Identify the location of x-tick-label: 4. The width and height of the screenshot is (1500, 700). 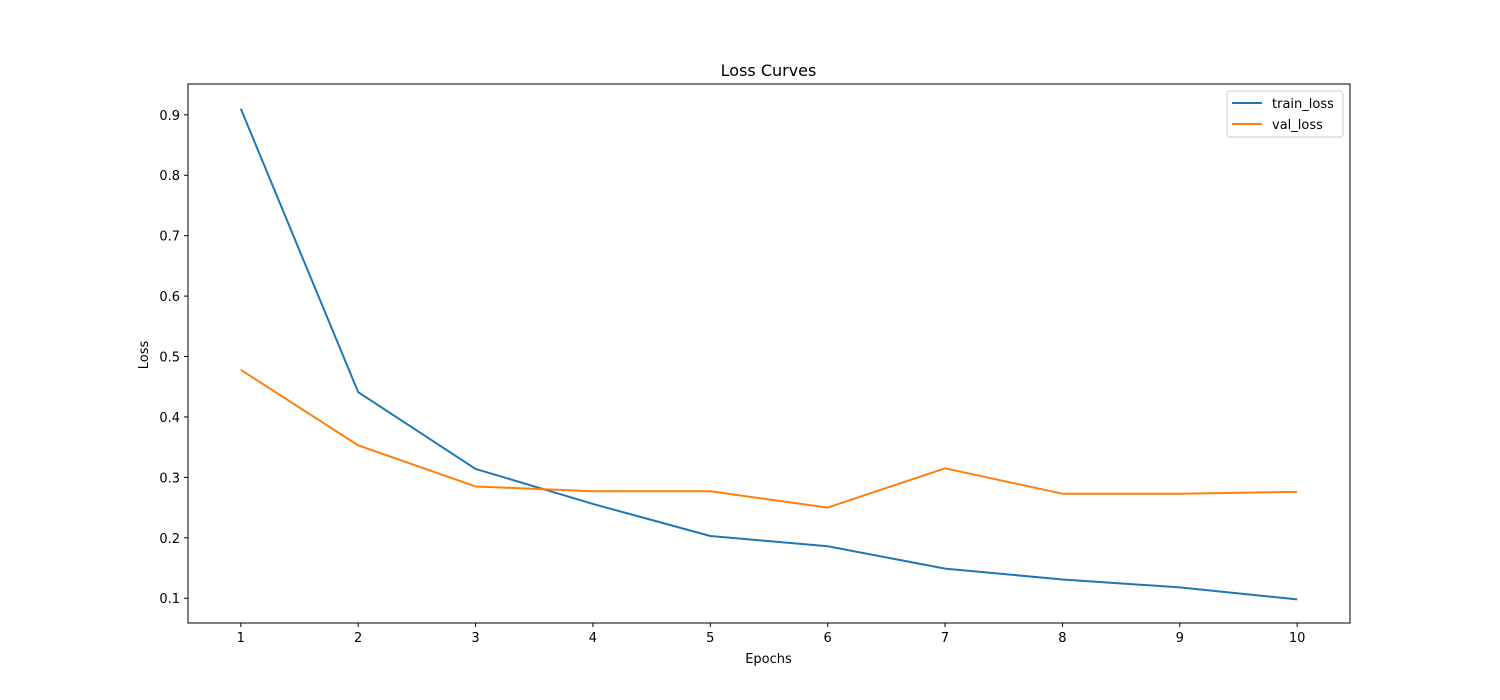
(593, 638).